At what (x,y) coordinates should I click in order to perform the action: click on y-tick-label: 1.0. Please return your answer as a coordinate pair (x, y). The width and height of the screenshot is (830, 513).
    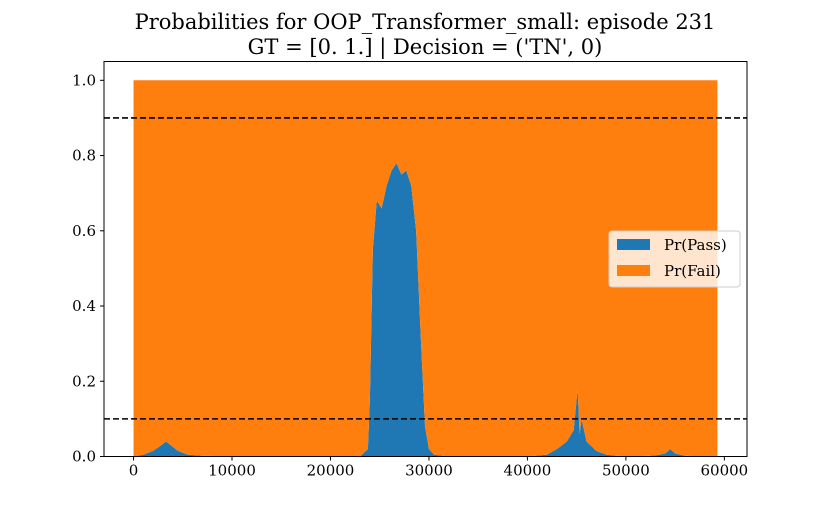
    Looking at the image, I should click on (84, 80).